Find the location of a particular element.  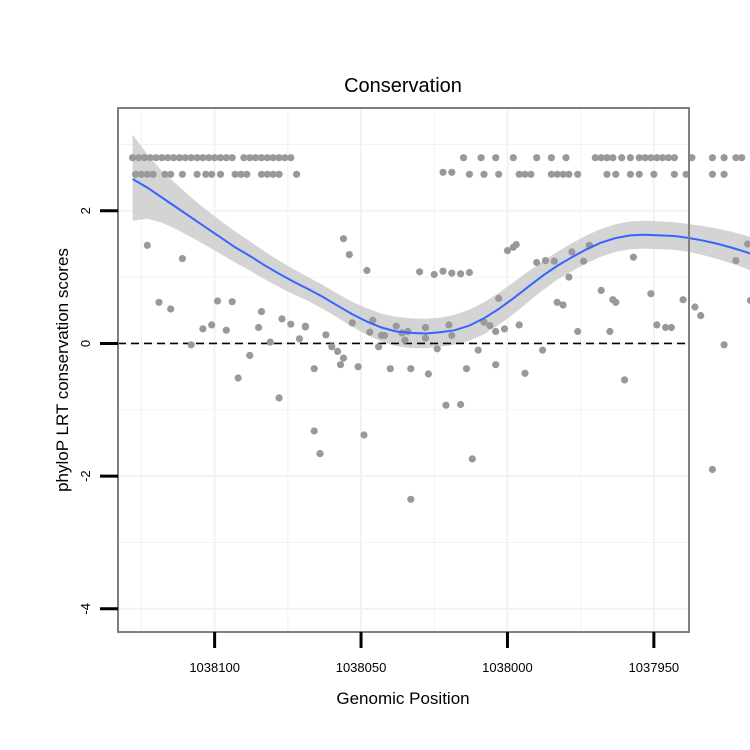

x-axis-label: Genomic Position is located at coordinates (402, 698).